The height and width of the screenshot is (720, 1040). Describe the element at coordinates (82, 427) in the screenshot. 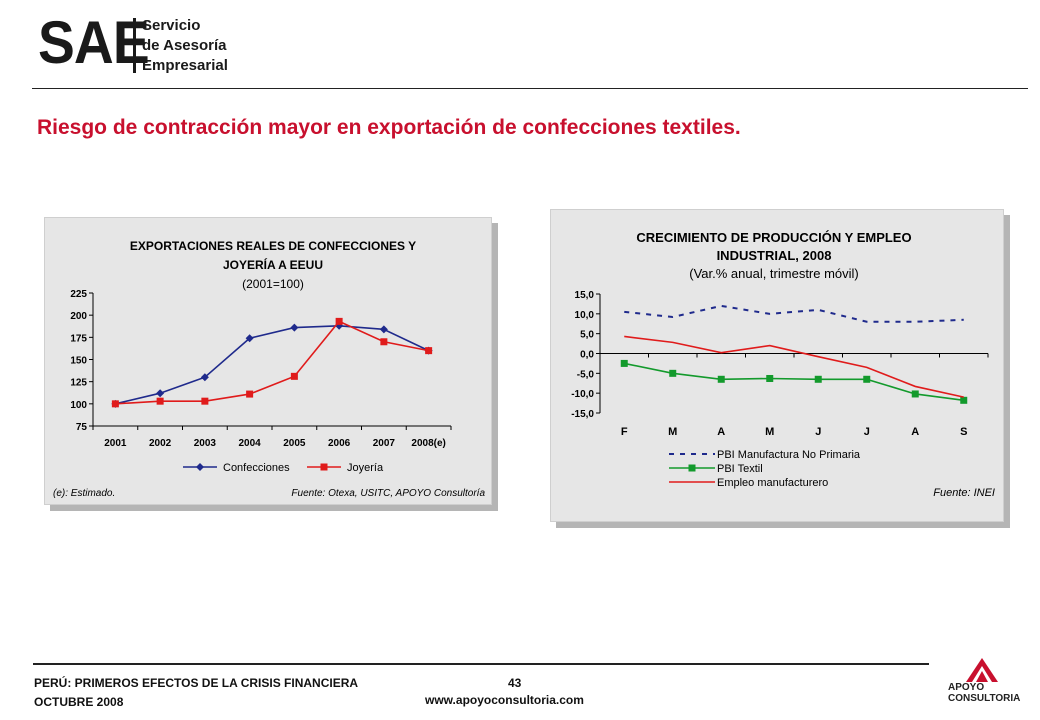

I see `y-tick-label: 75` at that location.